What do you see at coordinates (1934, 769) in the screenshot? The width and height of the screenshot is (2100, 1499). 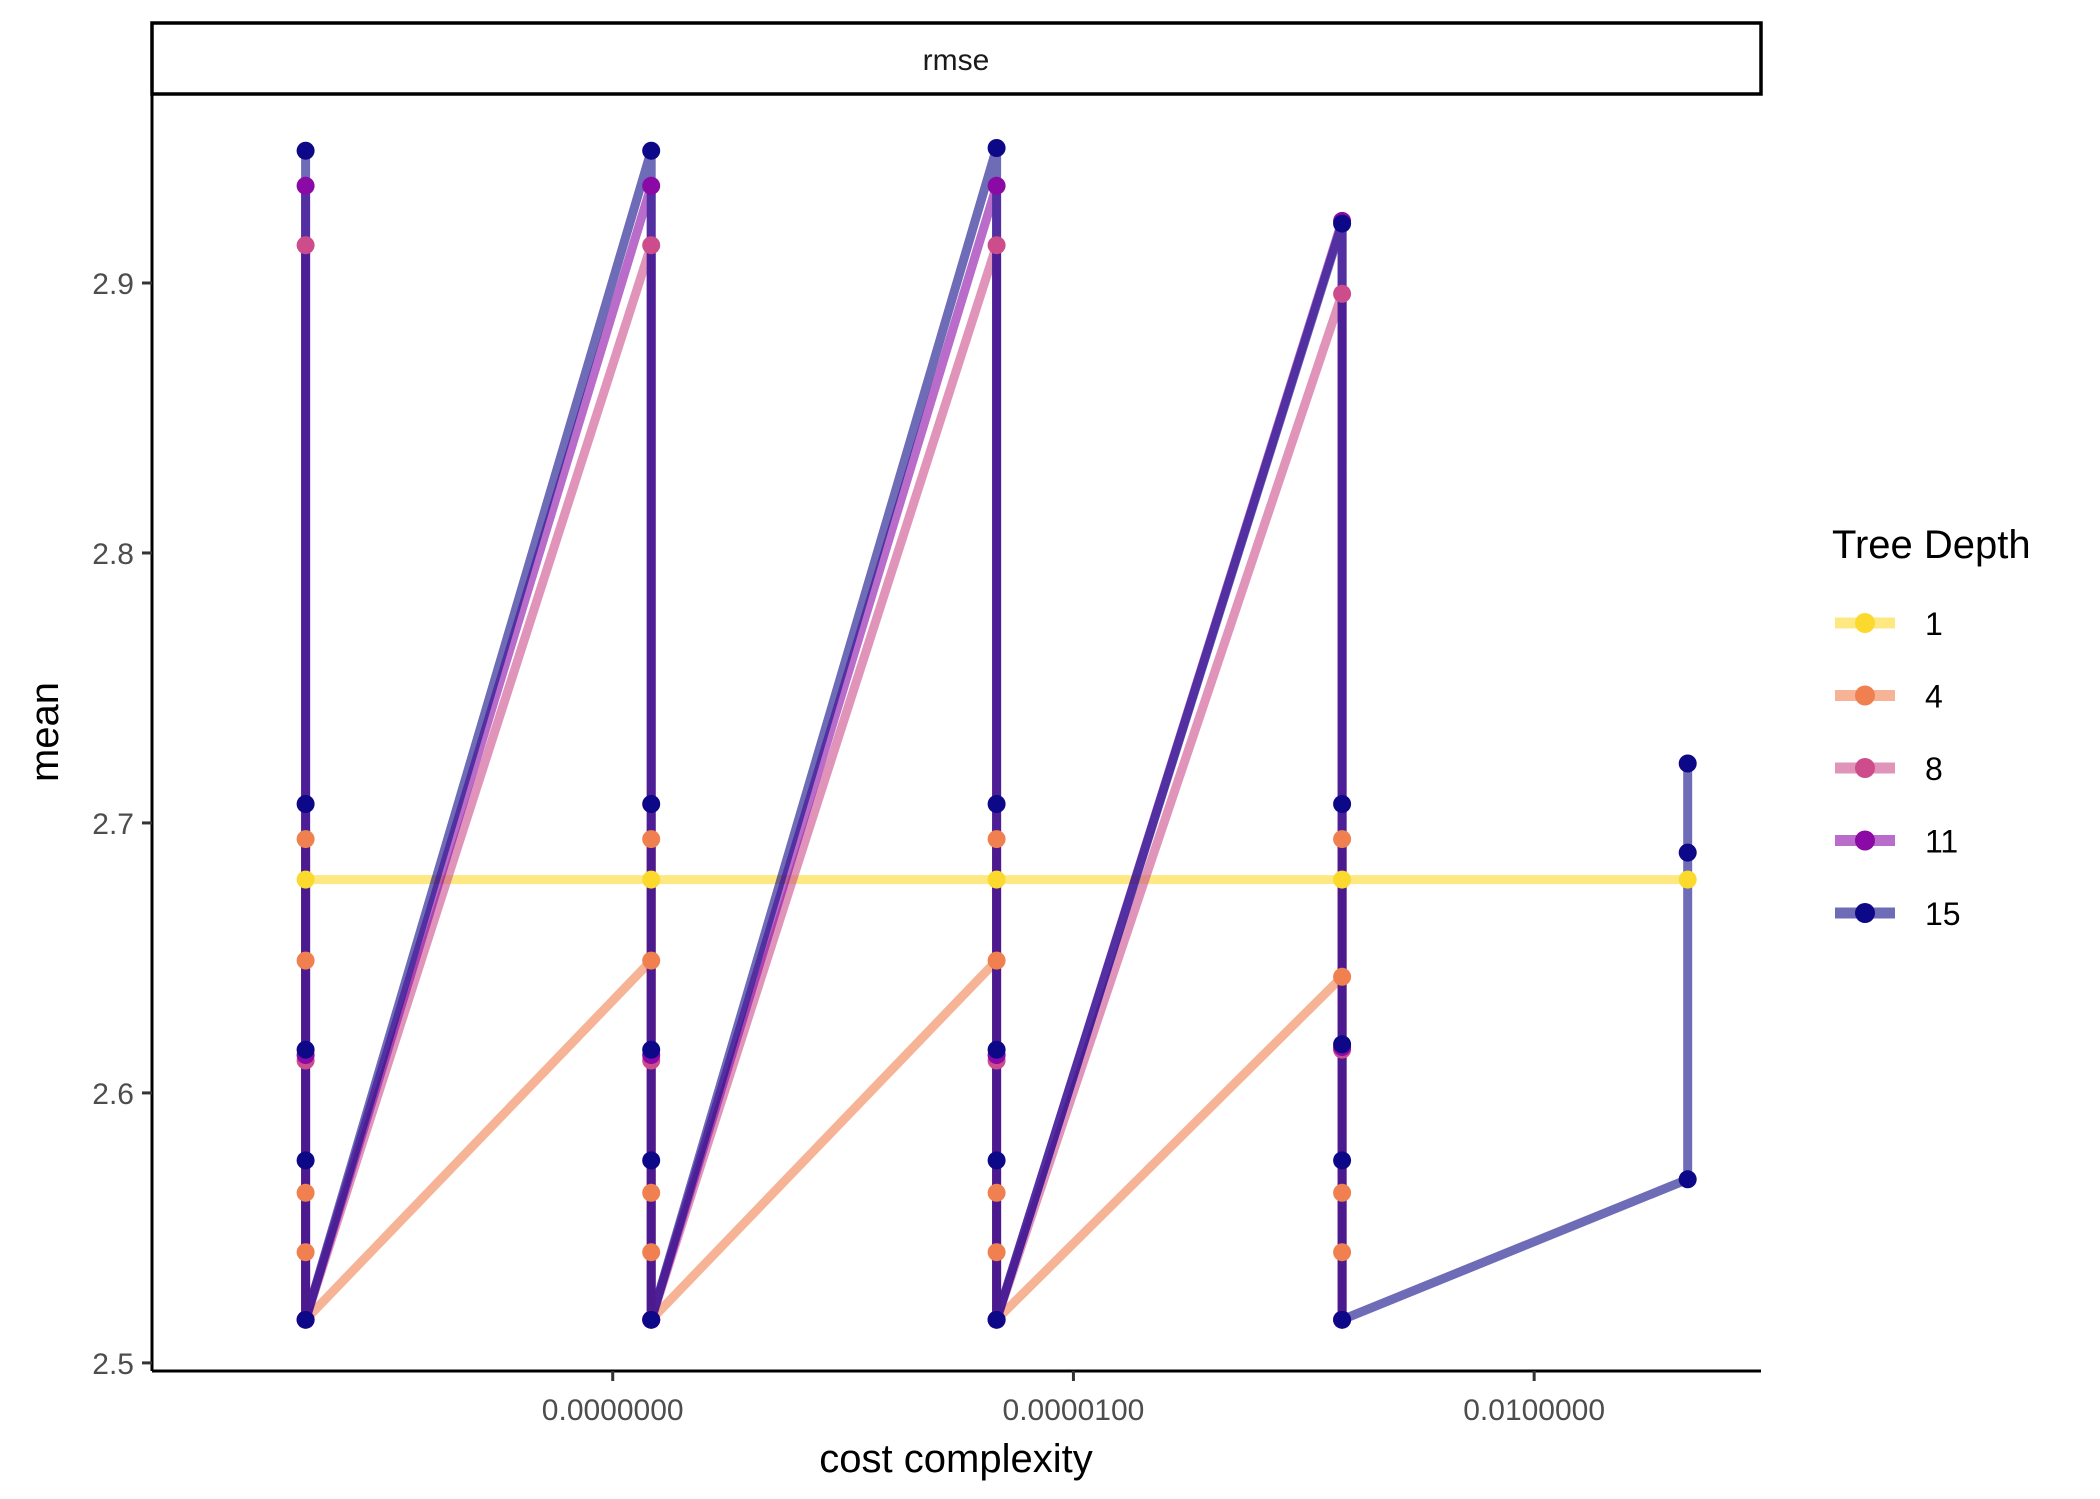 I see `legend-label: 8` at bounding box center [1934, 769].